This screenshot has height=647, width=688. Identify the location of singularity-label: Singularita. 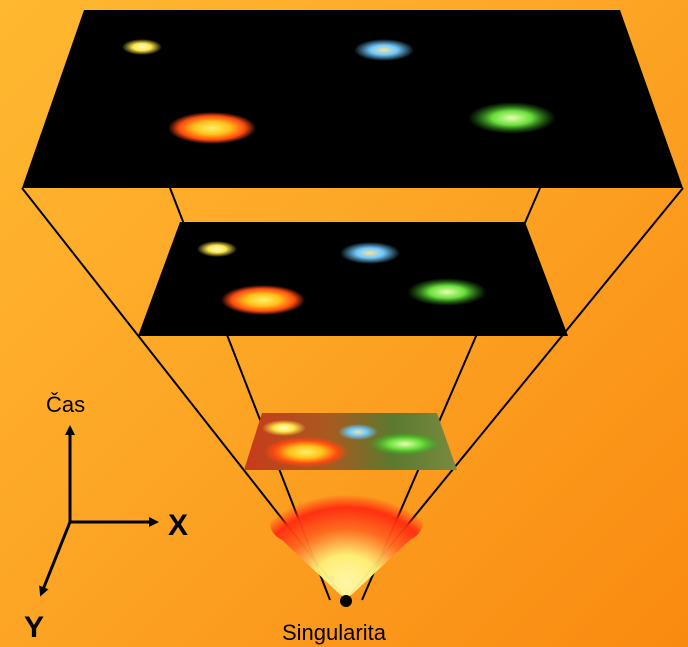
(334, 632).